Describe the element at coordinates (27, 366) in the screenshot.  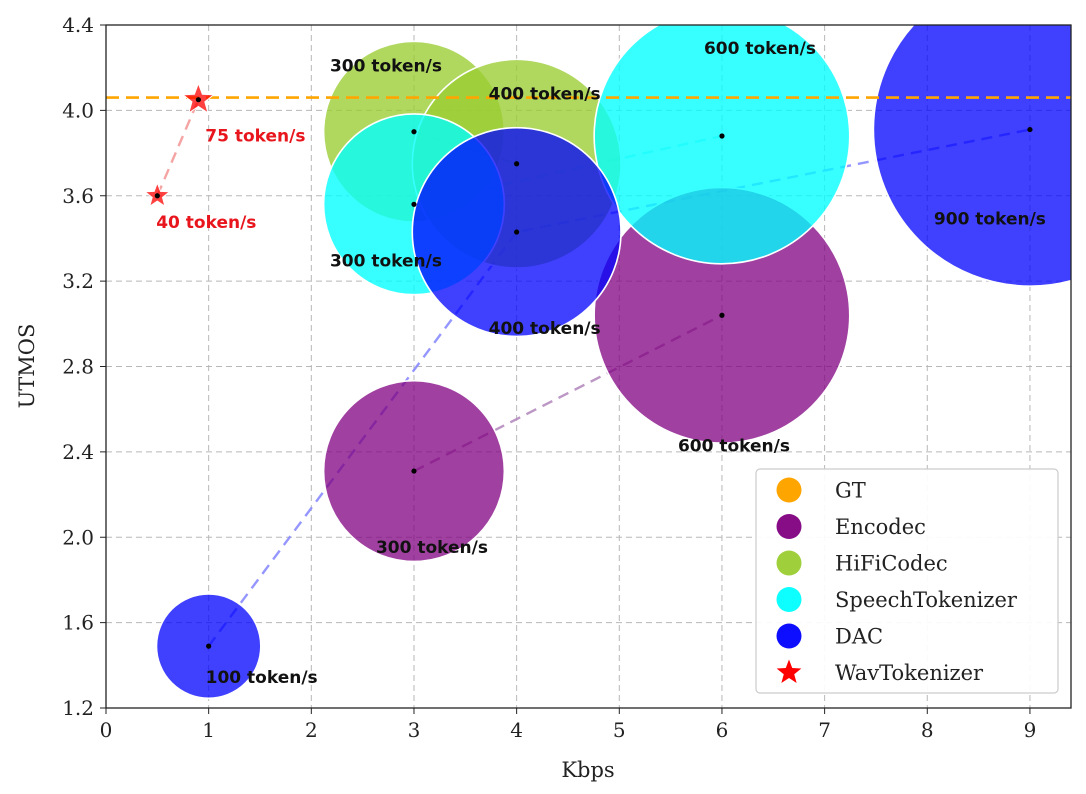
I see `y-axis-label: UTMOS` at that location.